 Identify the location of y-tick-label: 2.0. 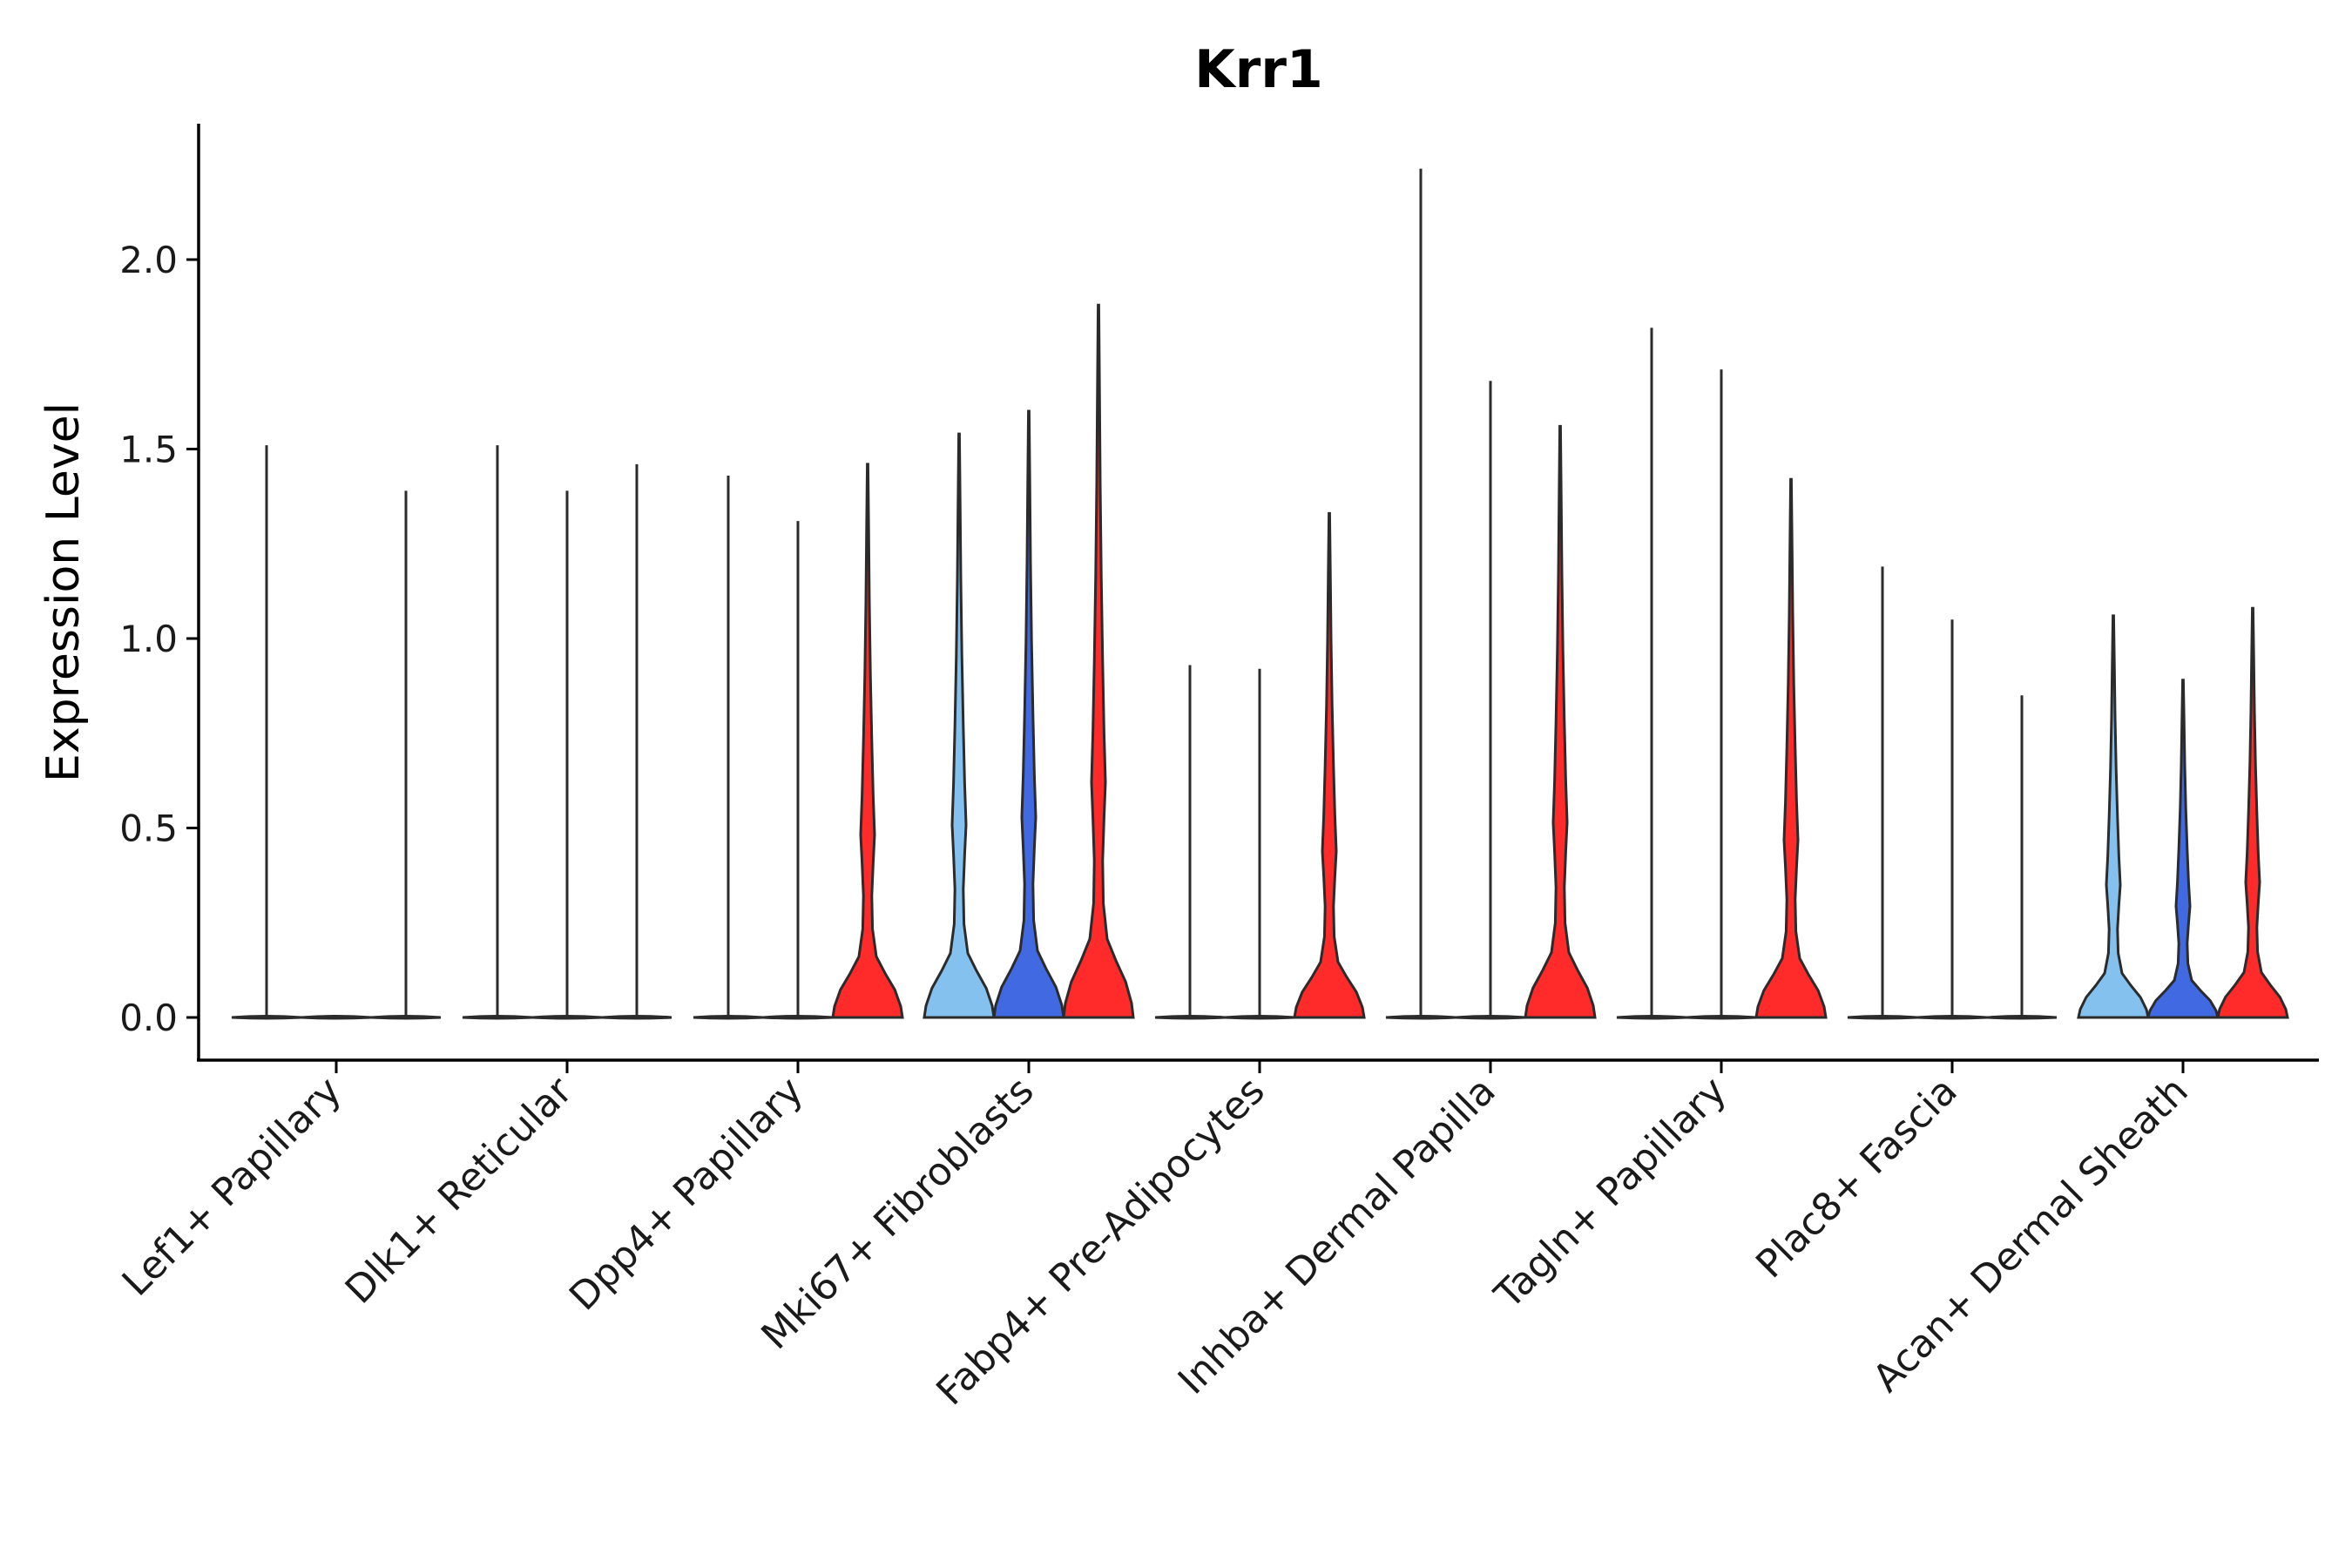
(148, 260).